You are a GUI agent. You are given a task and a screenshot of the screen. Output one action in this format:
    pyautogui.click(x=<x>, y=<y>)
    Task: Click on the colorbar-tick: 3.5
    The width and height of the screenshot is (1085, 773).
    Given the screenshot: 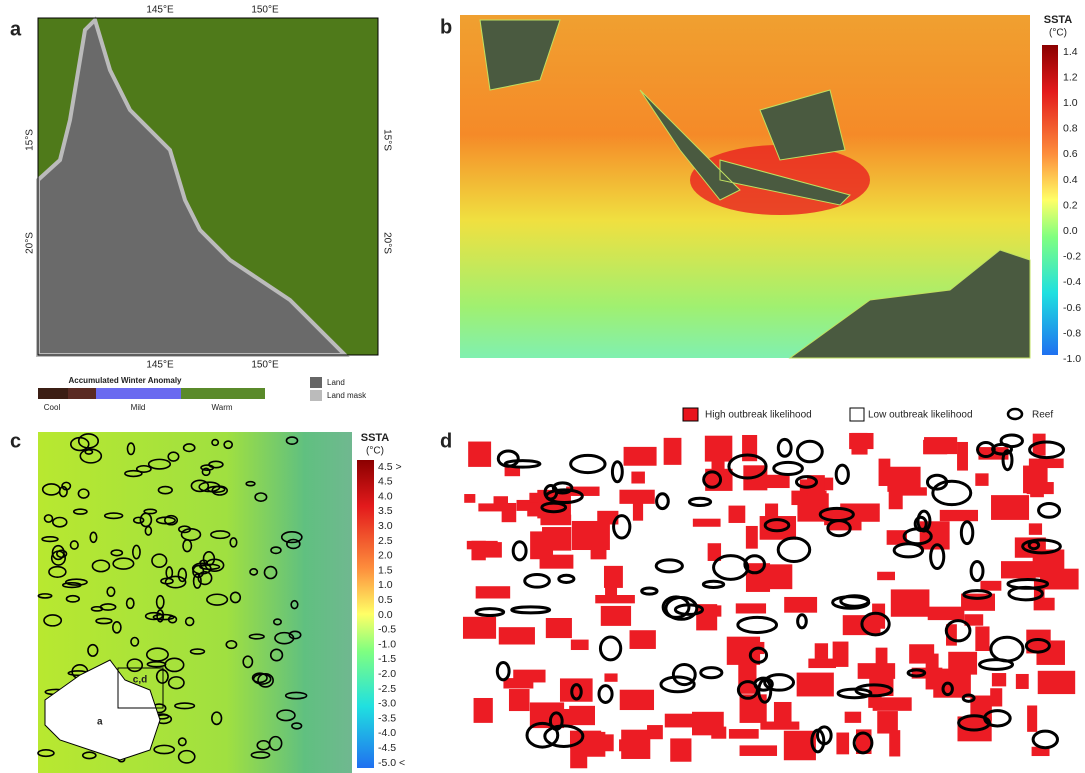 What is the action you would take?
    pyautogui.click(x=385, y=511)
    